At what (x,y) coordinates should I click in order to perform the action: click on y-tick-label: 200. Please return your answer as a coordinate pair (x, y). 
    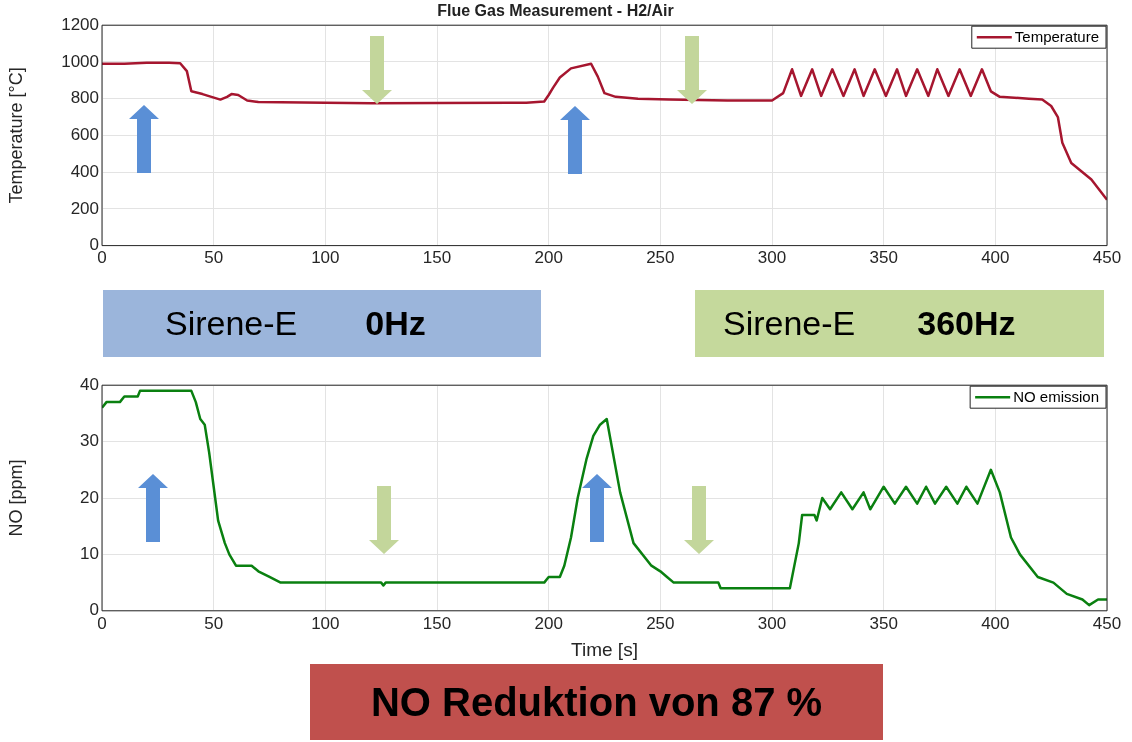
    Looking at the image, I should click on (84, 208).